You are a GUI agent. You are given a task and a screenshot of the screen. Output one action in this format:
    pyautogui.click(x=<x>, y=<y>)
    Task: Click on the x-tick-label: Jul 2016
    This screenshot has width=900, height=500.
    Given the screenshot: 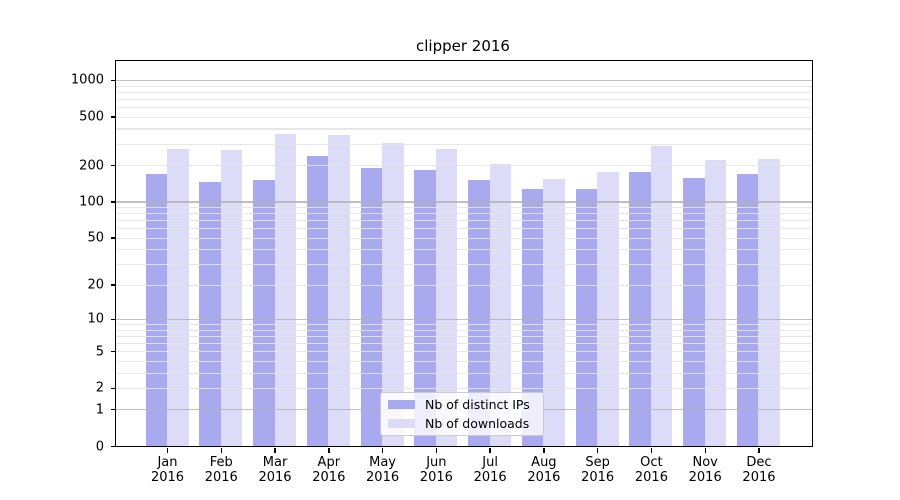 What is the action you would take?
    pyautogui.click(x=490, y=470)
    